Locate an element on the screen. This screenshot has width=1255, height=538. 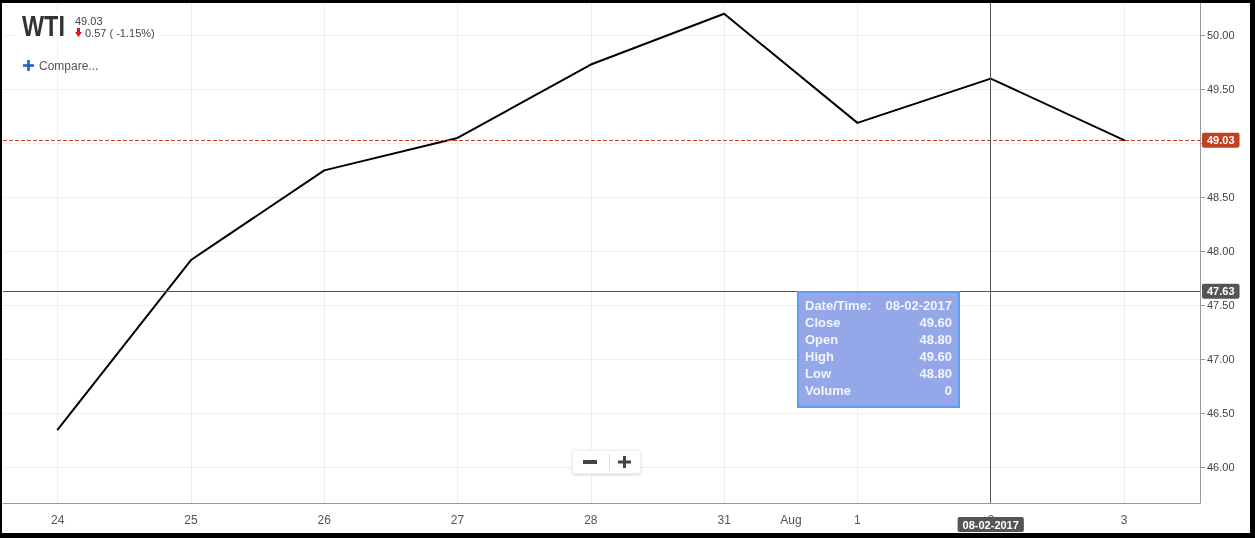
y-tick-label: 50.00 is located at coordinates (1221, 35).